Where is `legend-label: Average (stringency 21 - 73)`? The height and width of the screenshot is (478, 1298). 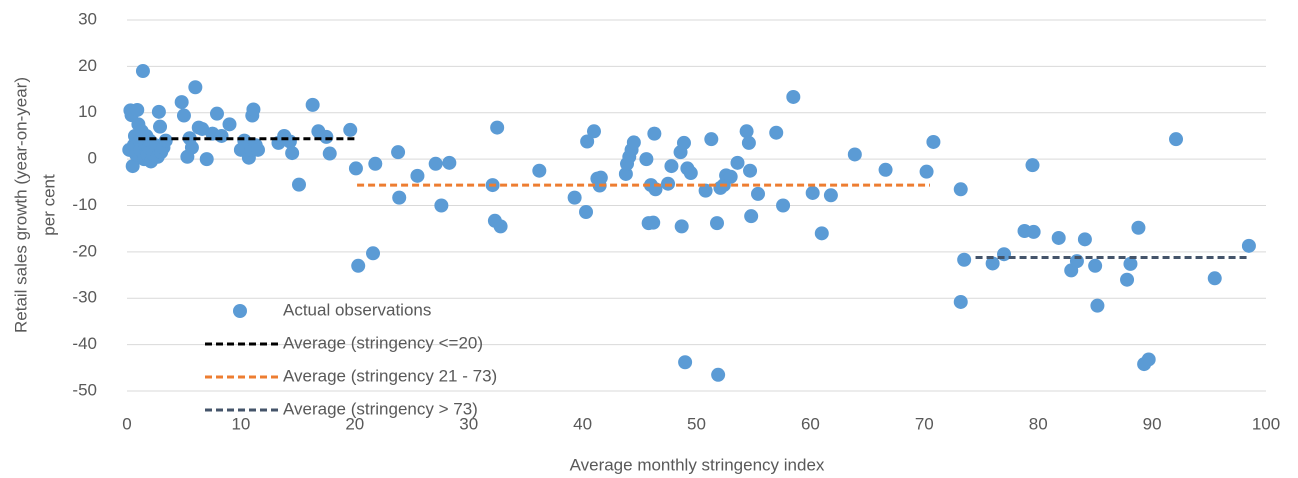 legend-label: Average (stringency 21 - 73) is located at coordinates (390, 375).